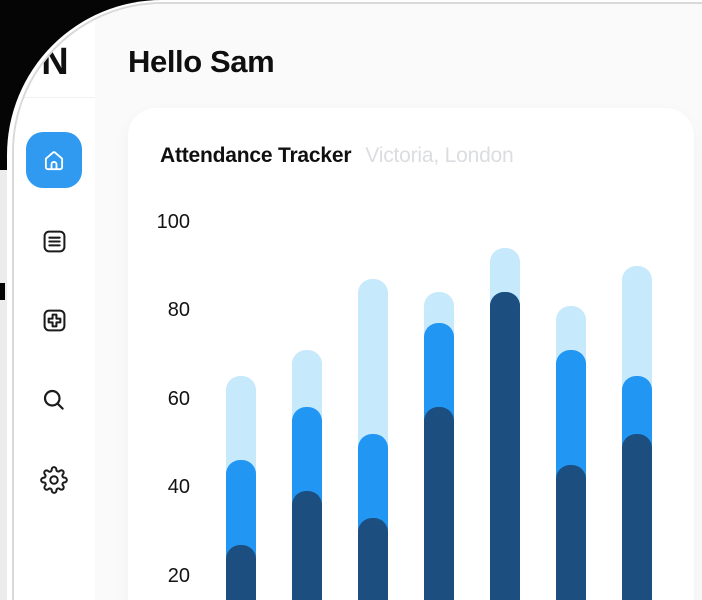  I want to click on home-icon, so click(54, 161).